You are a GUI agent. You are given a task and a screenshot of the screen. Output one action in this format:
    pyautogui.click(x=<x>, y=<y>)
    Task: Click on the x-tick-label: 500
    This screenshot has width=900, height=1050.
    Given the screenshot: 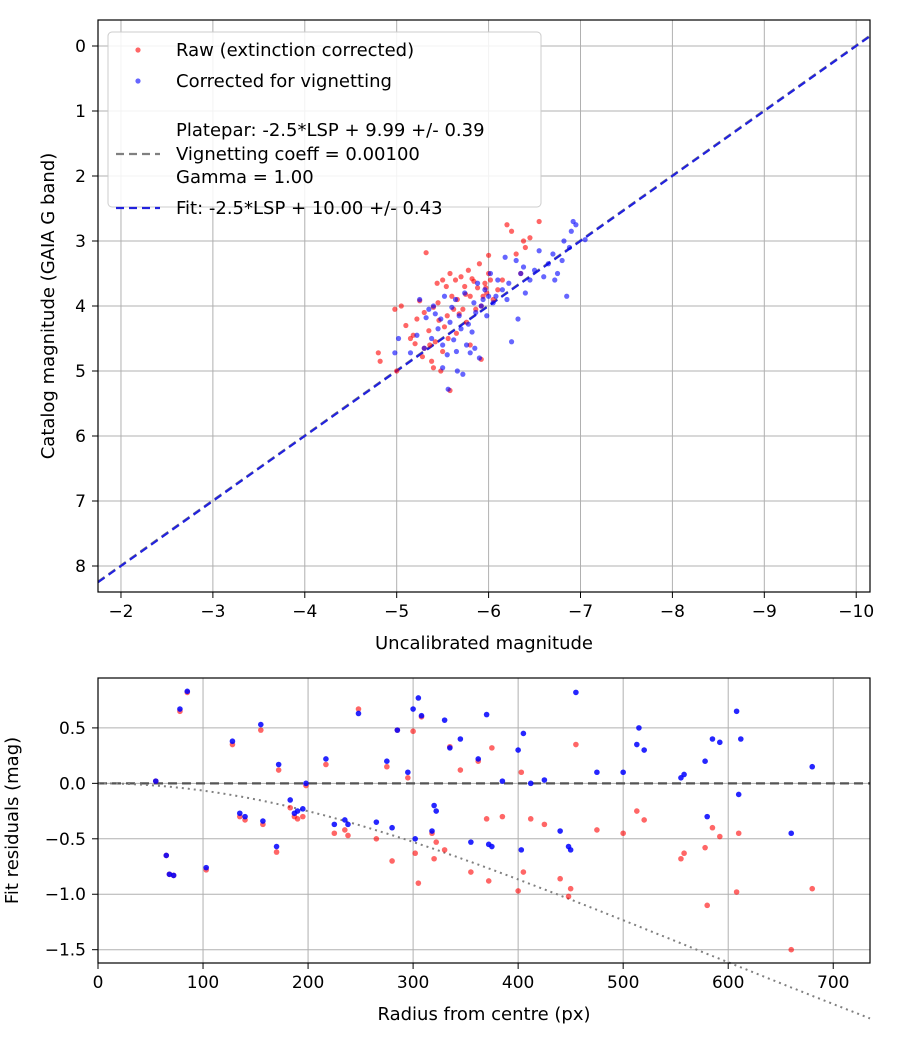 What is the action you would take?
    pyautogui.click(x=623, y=983)
    